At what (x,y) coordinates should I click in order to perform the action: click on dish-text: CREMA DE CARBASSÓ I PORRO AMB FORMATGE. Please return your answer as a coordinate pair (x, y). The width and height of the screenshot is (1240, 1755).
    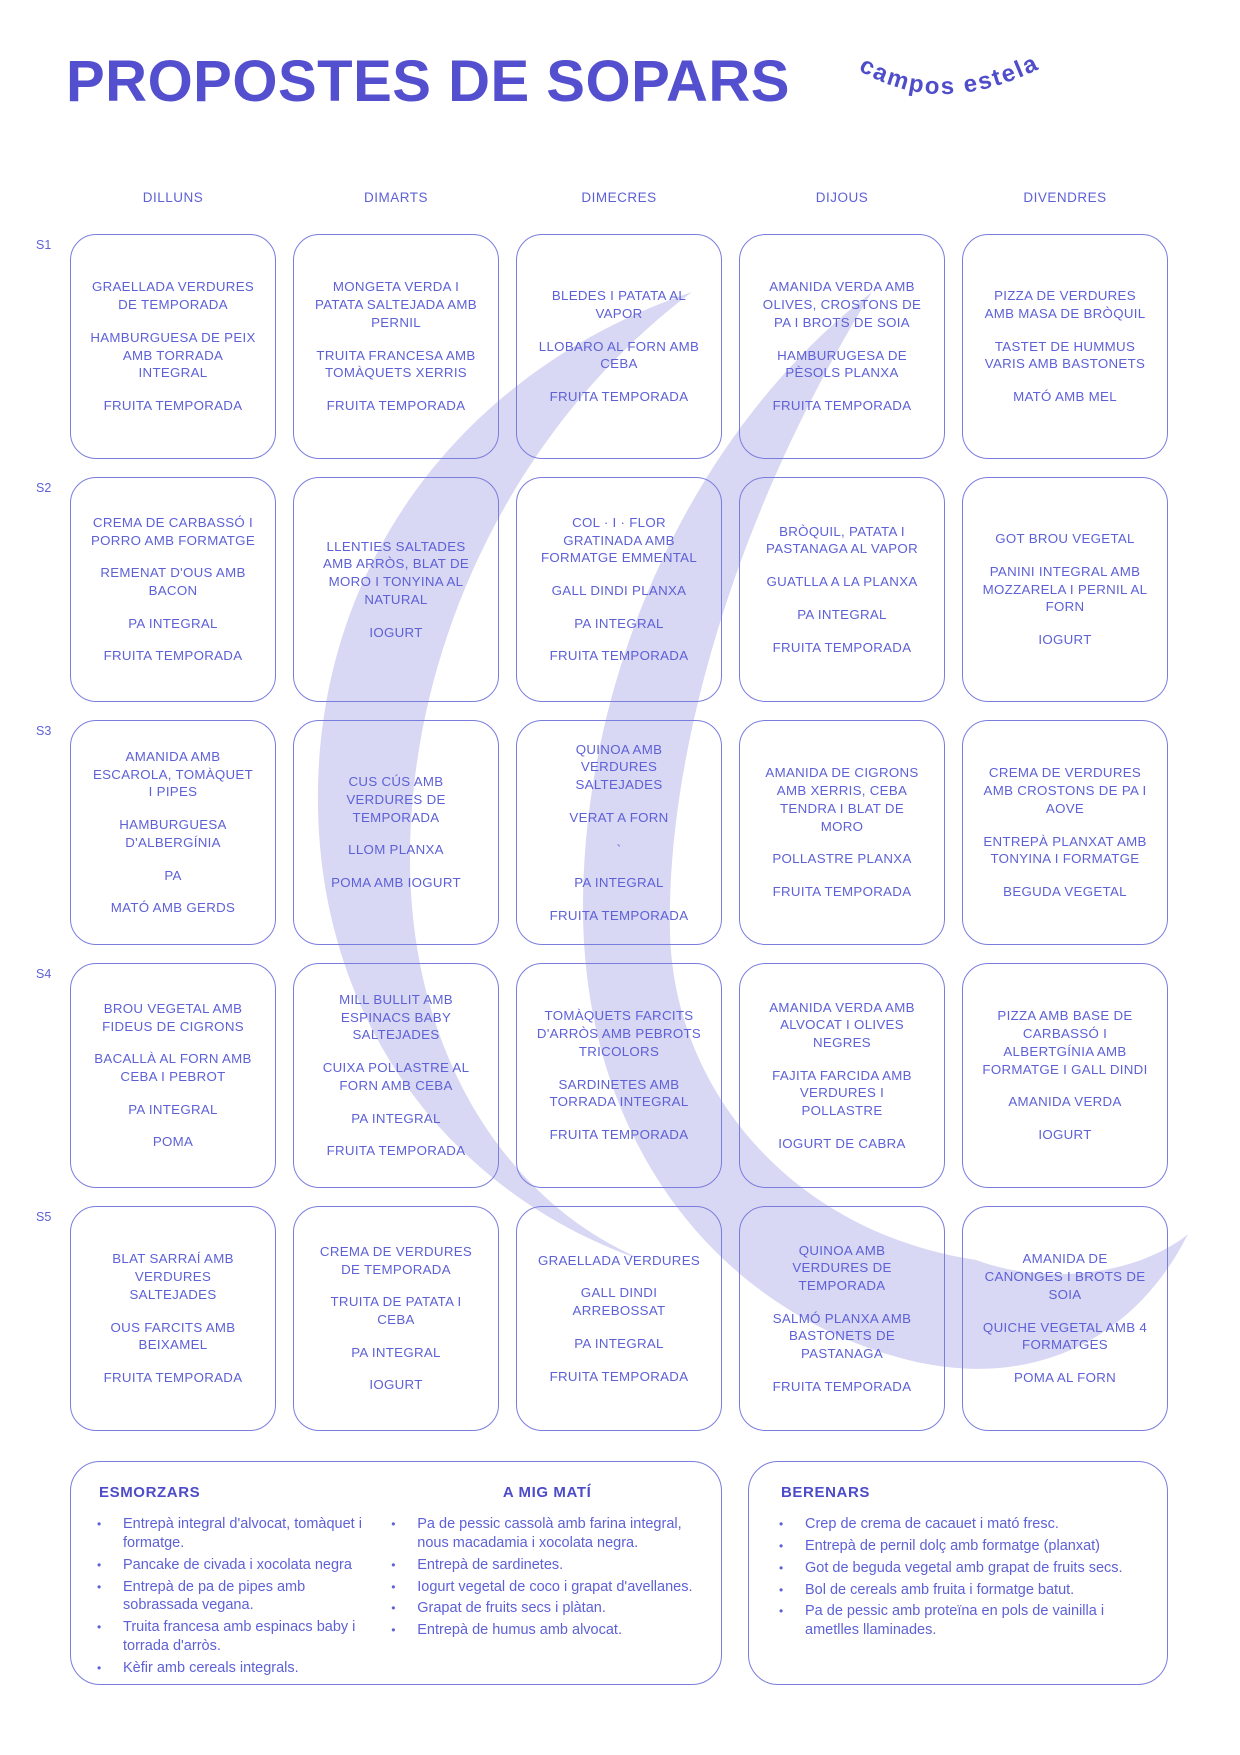
    Looking at the image, I should click on (173, 531).